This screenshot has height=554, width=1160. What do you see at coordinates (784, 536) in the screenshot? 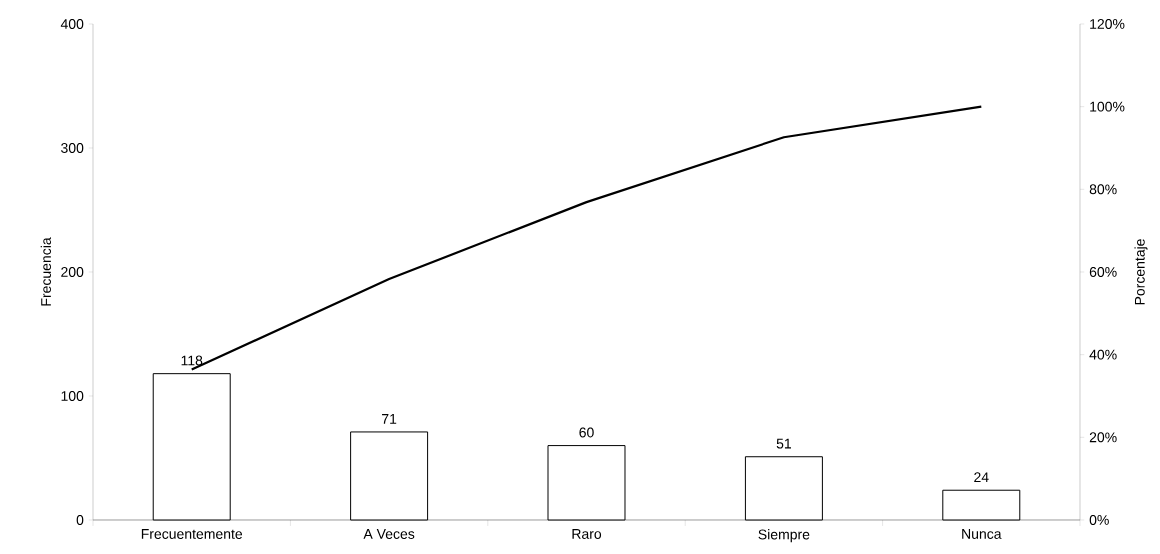
I see `x-tick-label: Siempre` at bounding box center [784, 536].